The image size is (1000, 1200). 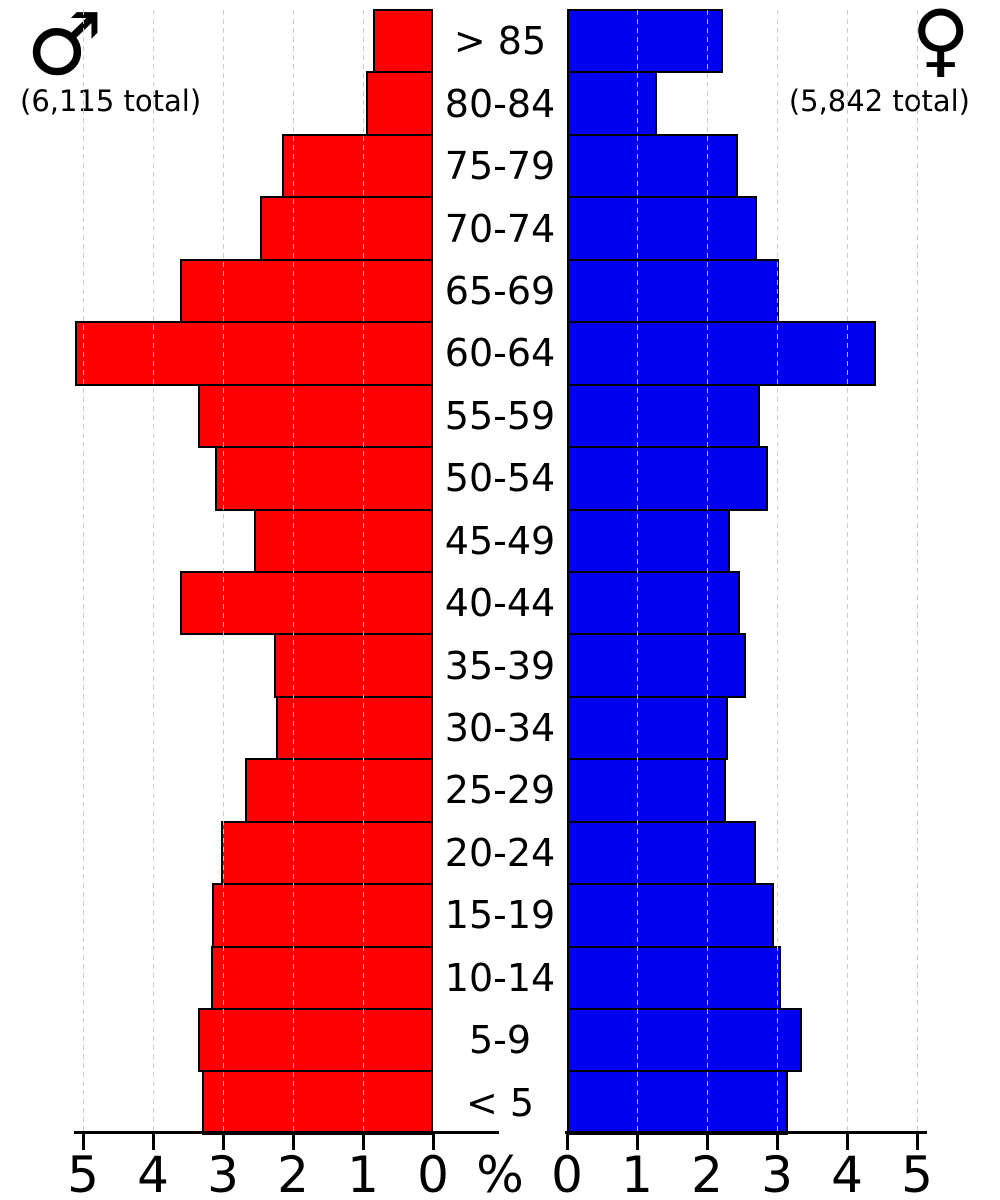 I want to click on female-symbol-icon: ♀, so click(x=940, y=43).